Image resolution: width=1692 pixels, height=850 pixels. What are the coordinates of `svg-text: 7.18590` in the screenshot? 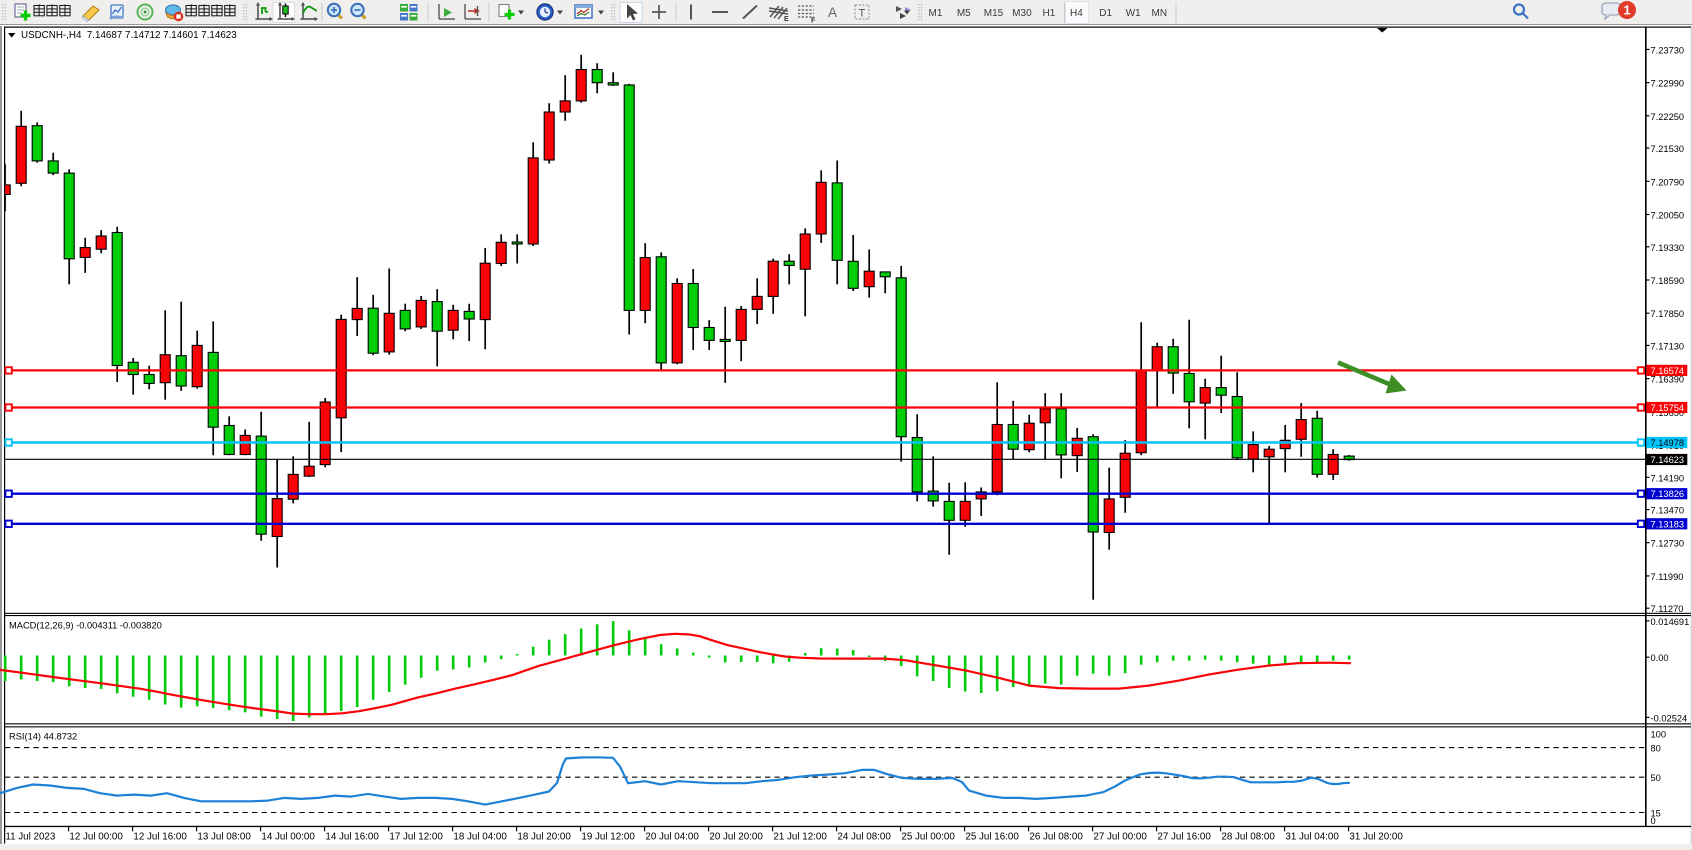 It's located at (1668, 281).